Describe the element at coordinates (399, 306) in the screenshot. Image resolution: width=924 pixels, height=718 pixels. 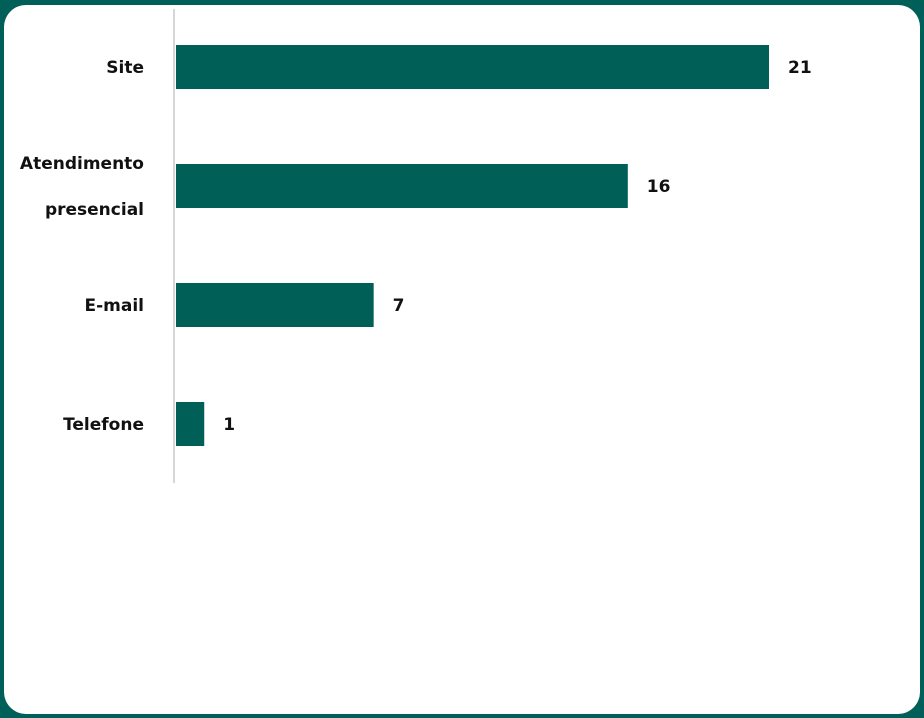
I see `data-label-2: 7` at that location.